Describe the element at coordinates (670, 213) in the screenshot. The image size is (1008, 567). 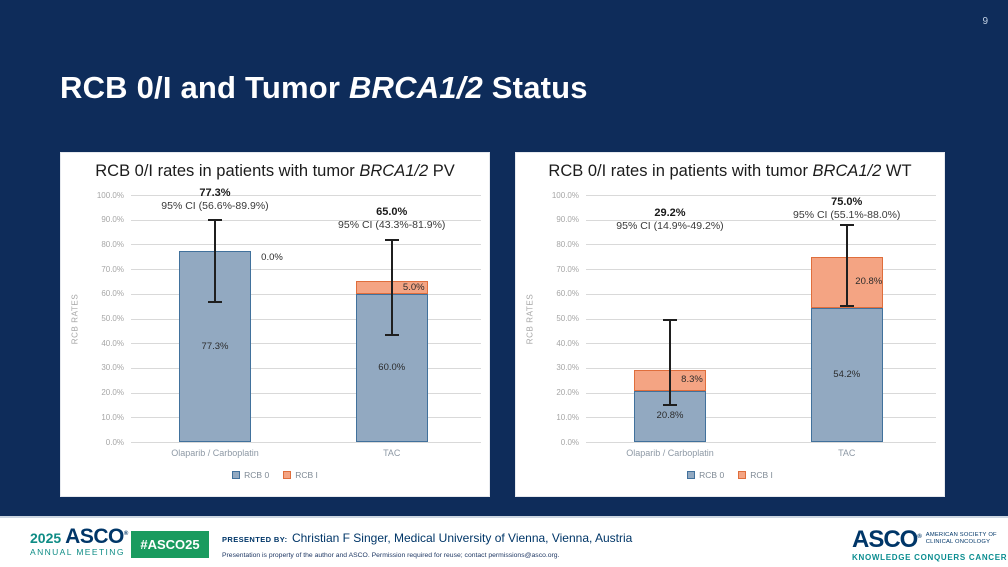
I see `total-label: 29.2%` at that location.